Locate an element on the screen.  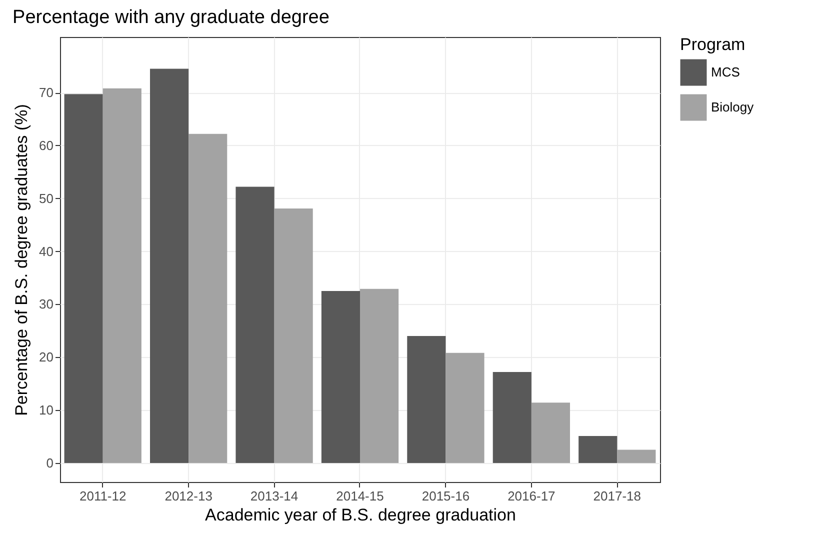
x-tick-label: 2013-14 is located at coordinates (274, 496).